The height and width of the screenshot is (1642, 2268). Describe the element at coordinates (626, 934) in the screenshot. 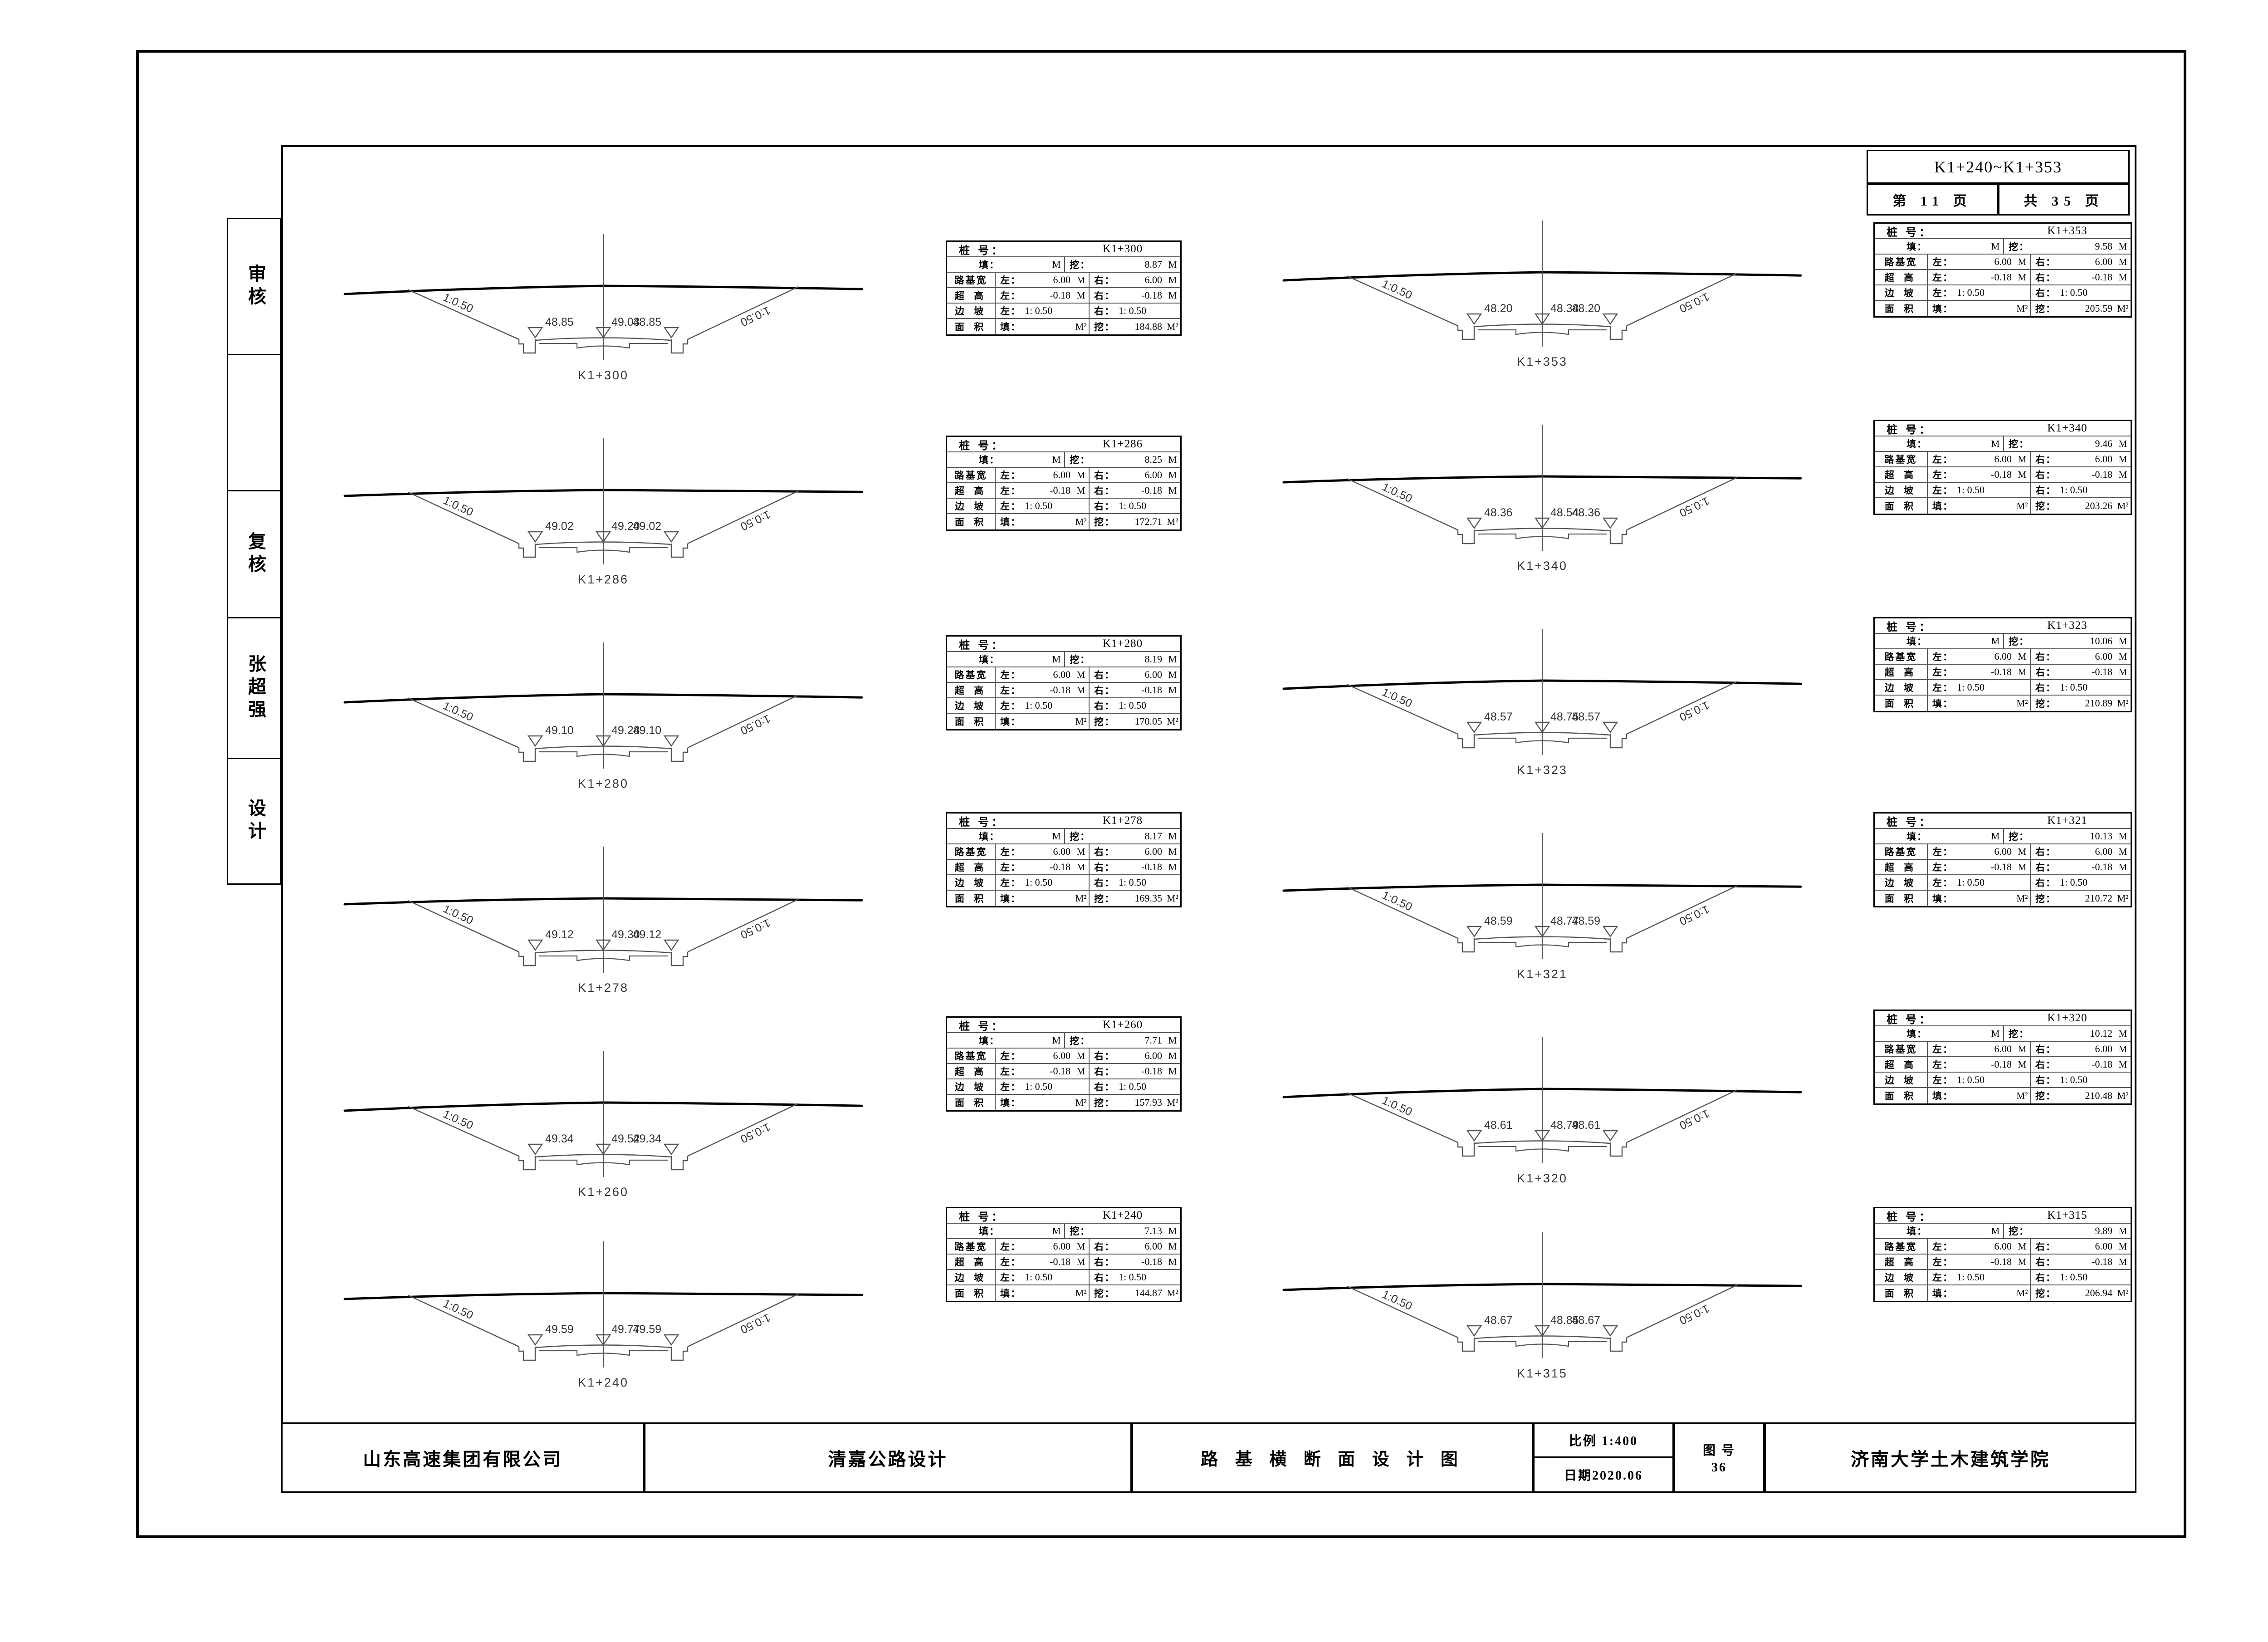

I see `elevation-label-center: 49.30` at that location.